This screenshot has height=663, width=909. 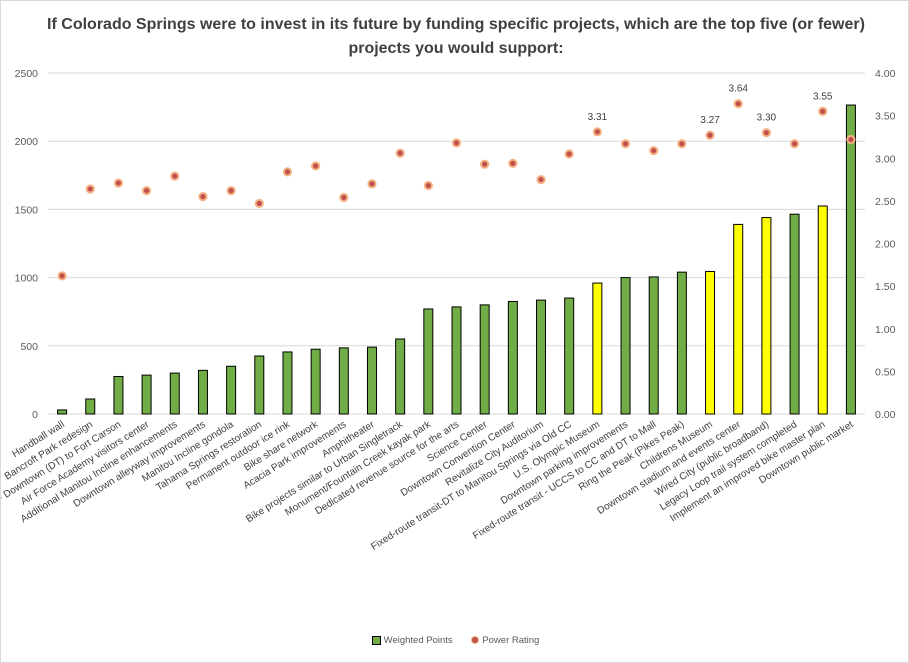 What do you see at coordinates (27, 279) in the screenshot?
I see `y-axis-tick-label: 1000` at bounding box center [27, 279].